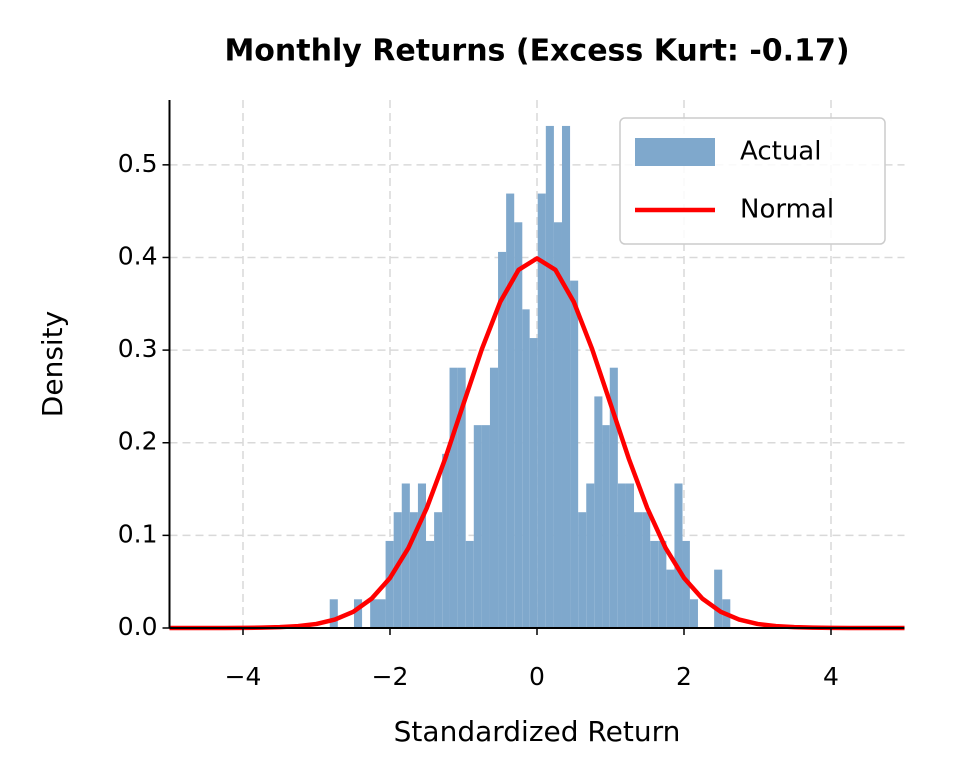  What do you see at coordinates (684, 676) in the screenshot?
I see `x-tick-label: 2` at bounding box center [684, 676].